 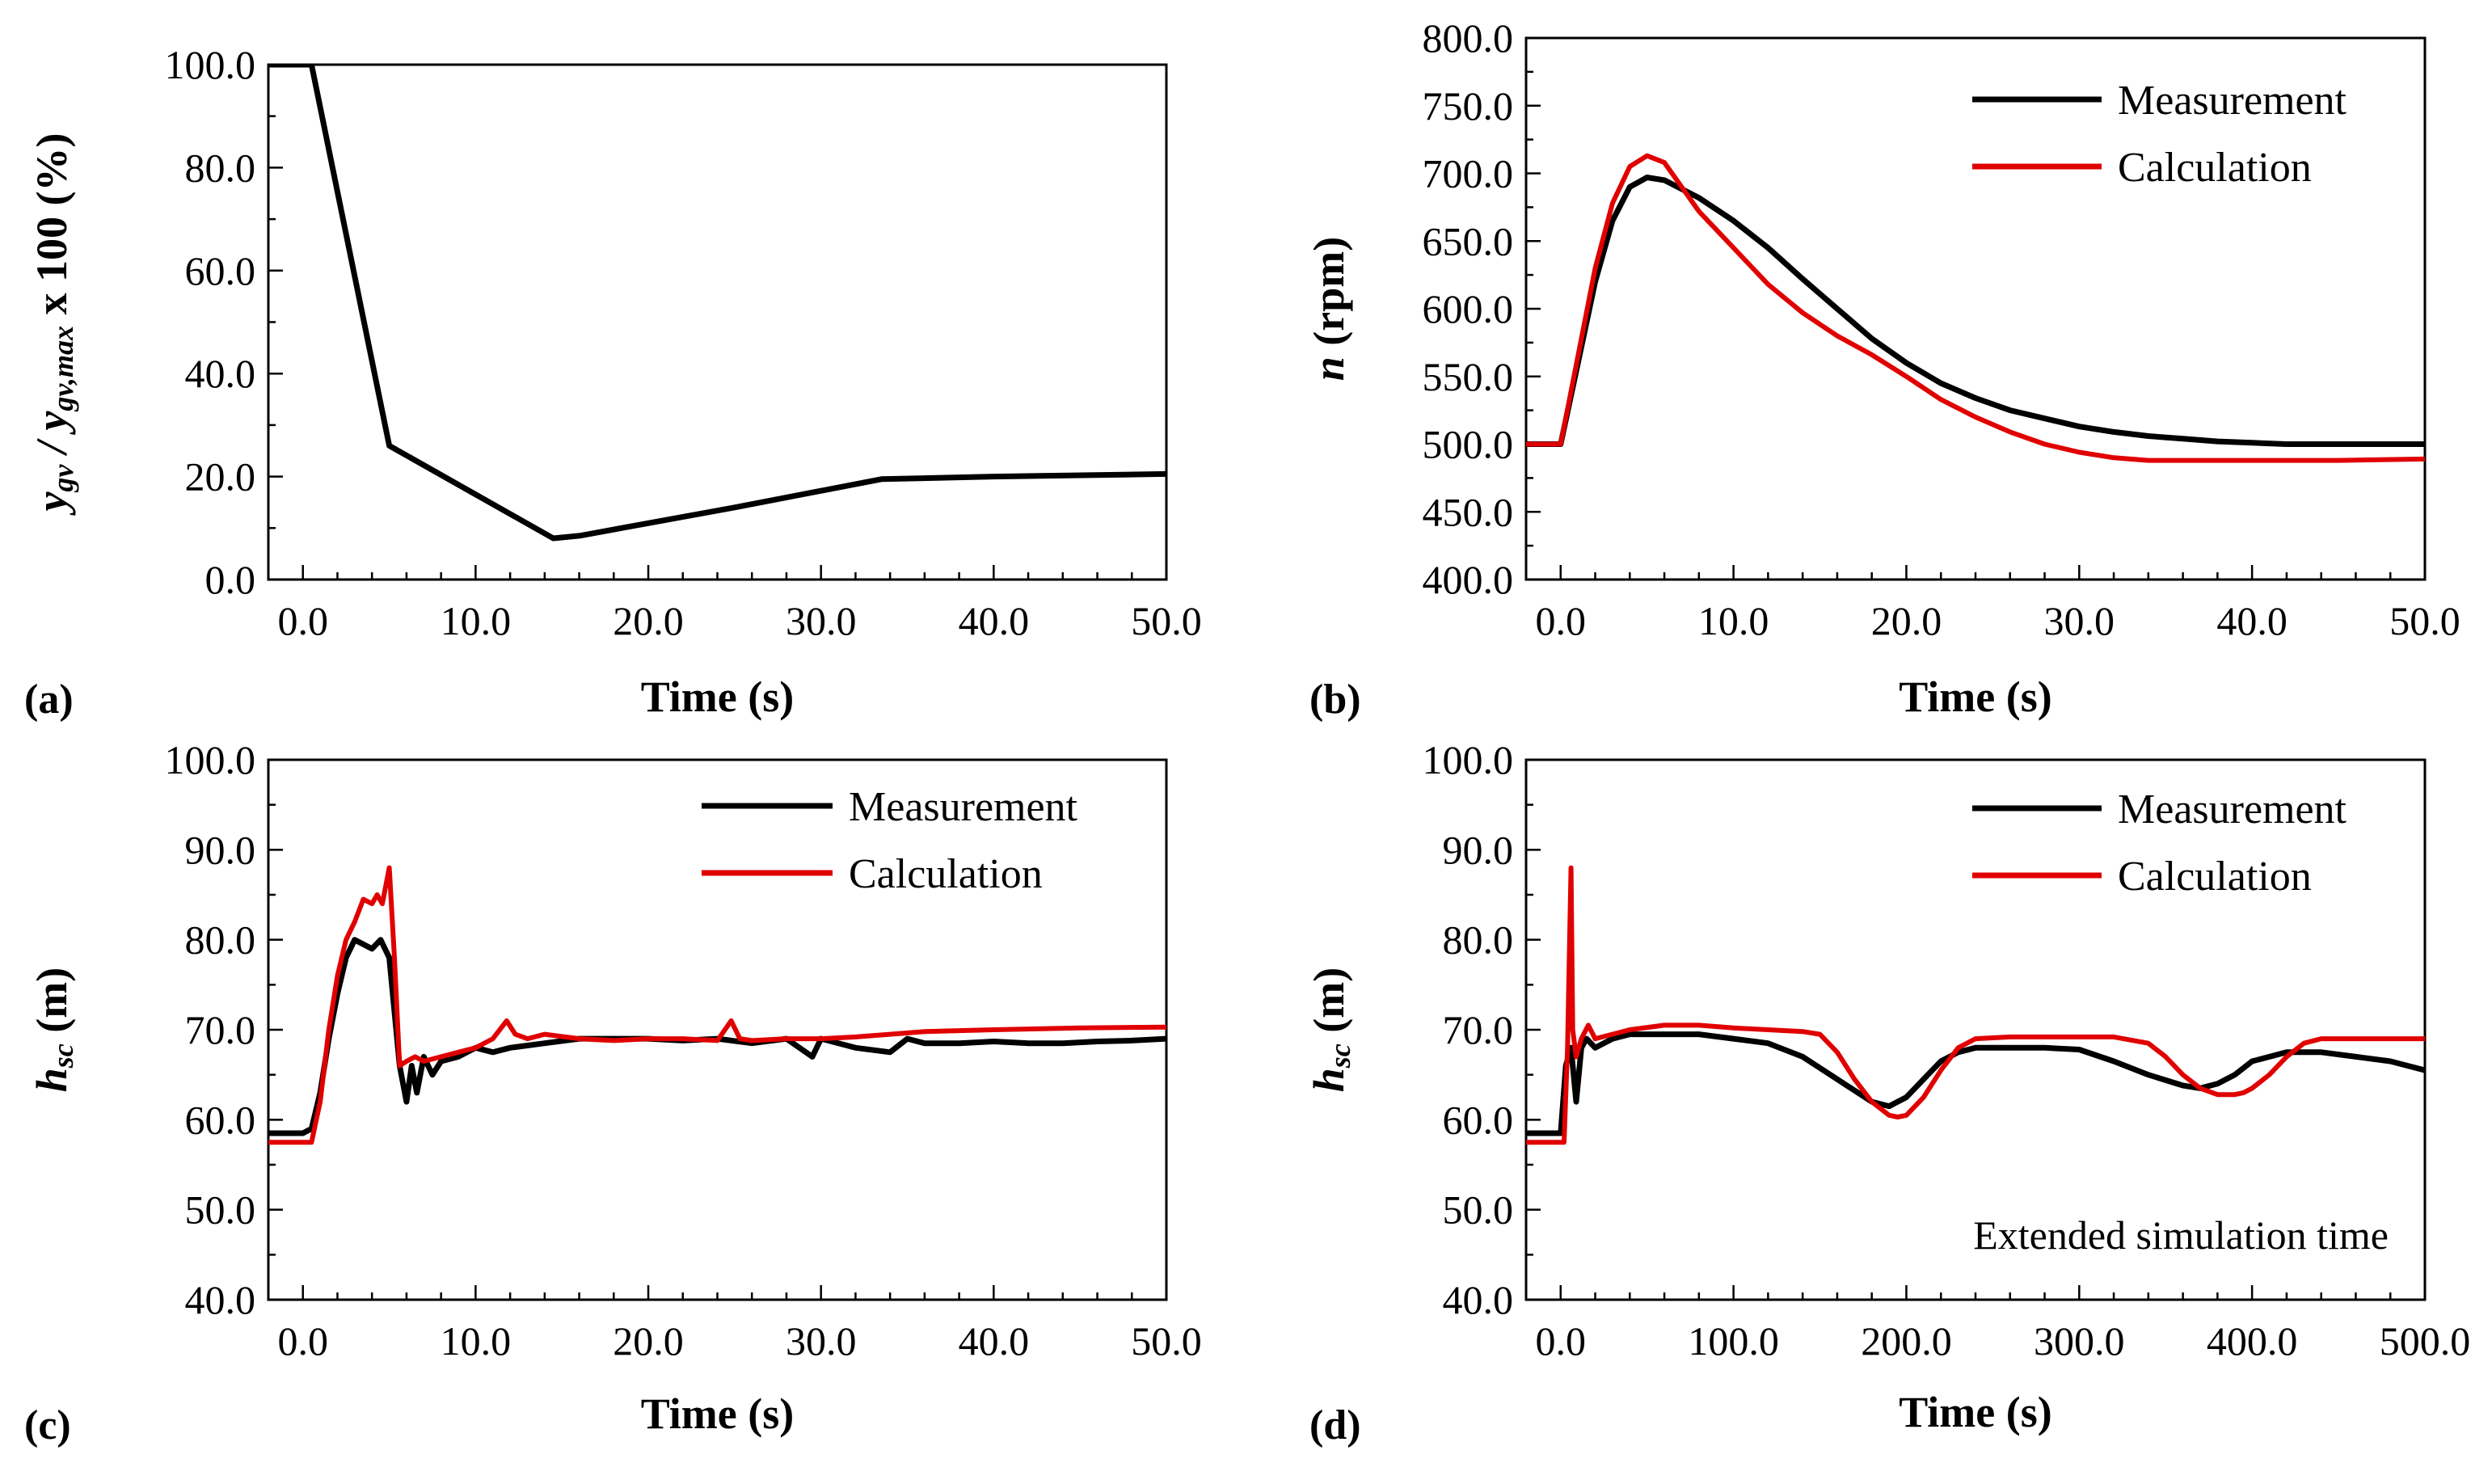 I want to click on panel-label: (b), so click(x=1335, y=700).